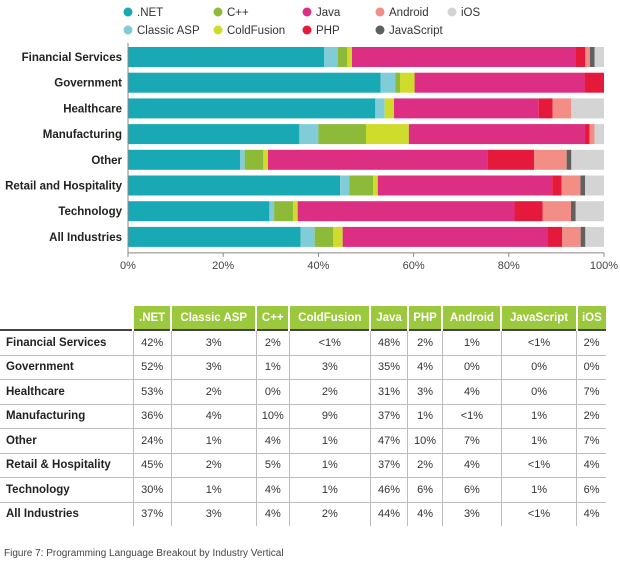  What do you see at coordinates (67, 465) in the screenshot?
I see `row-label: Retail & Hospitality` at bounding box center [67, 465].